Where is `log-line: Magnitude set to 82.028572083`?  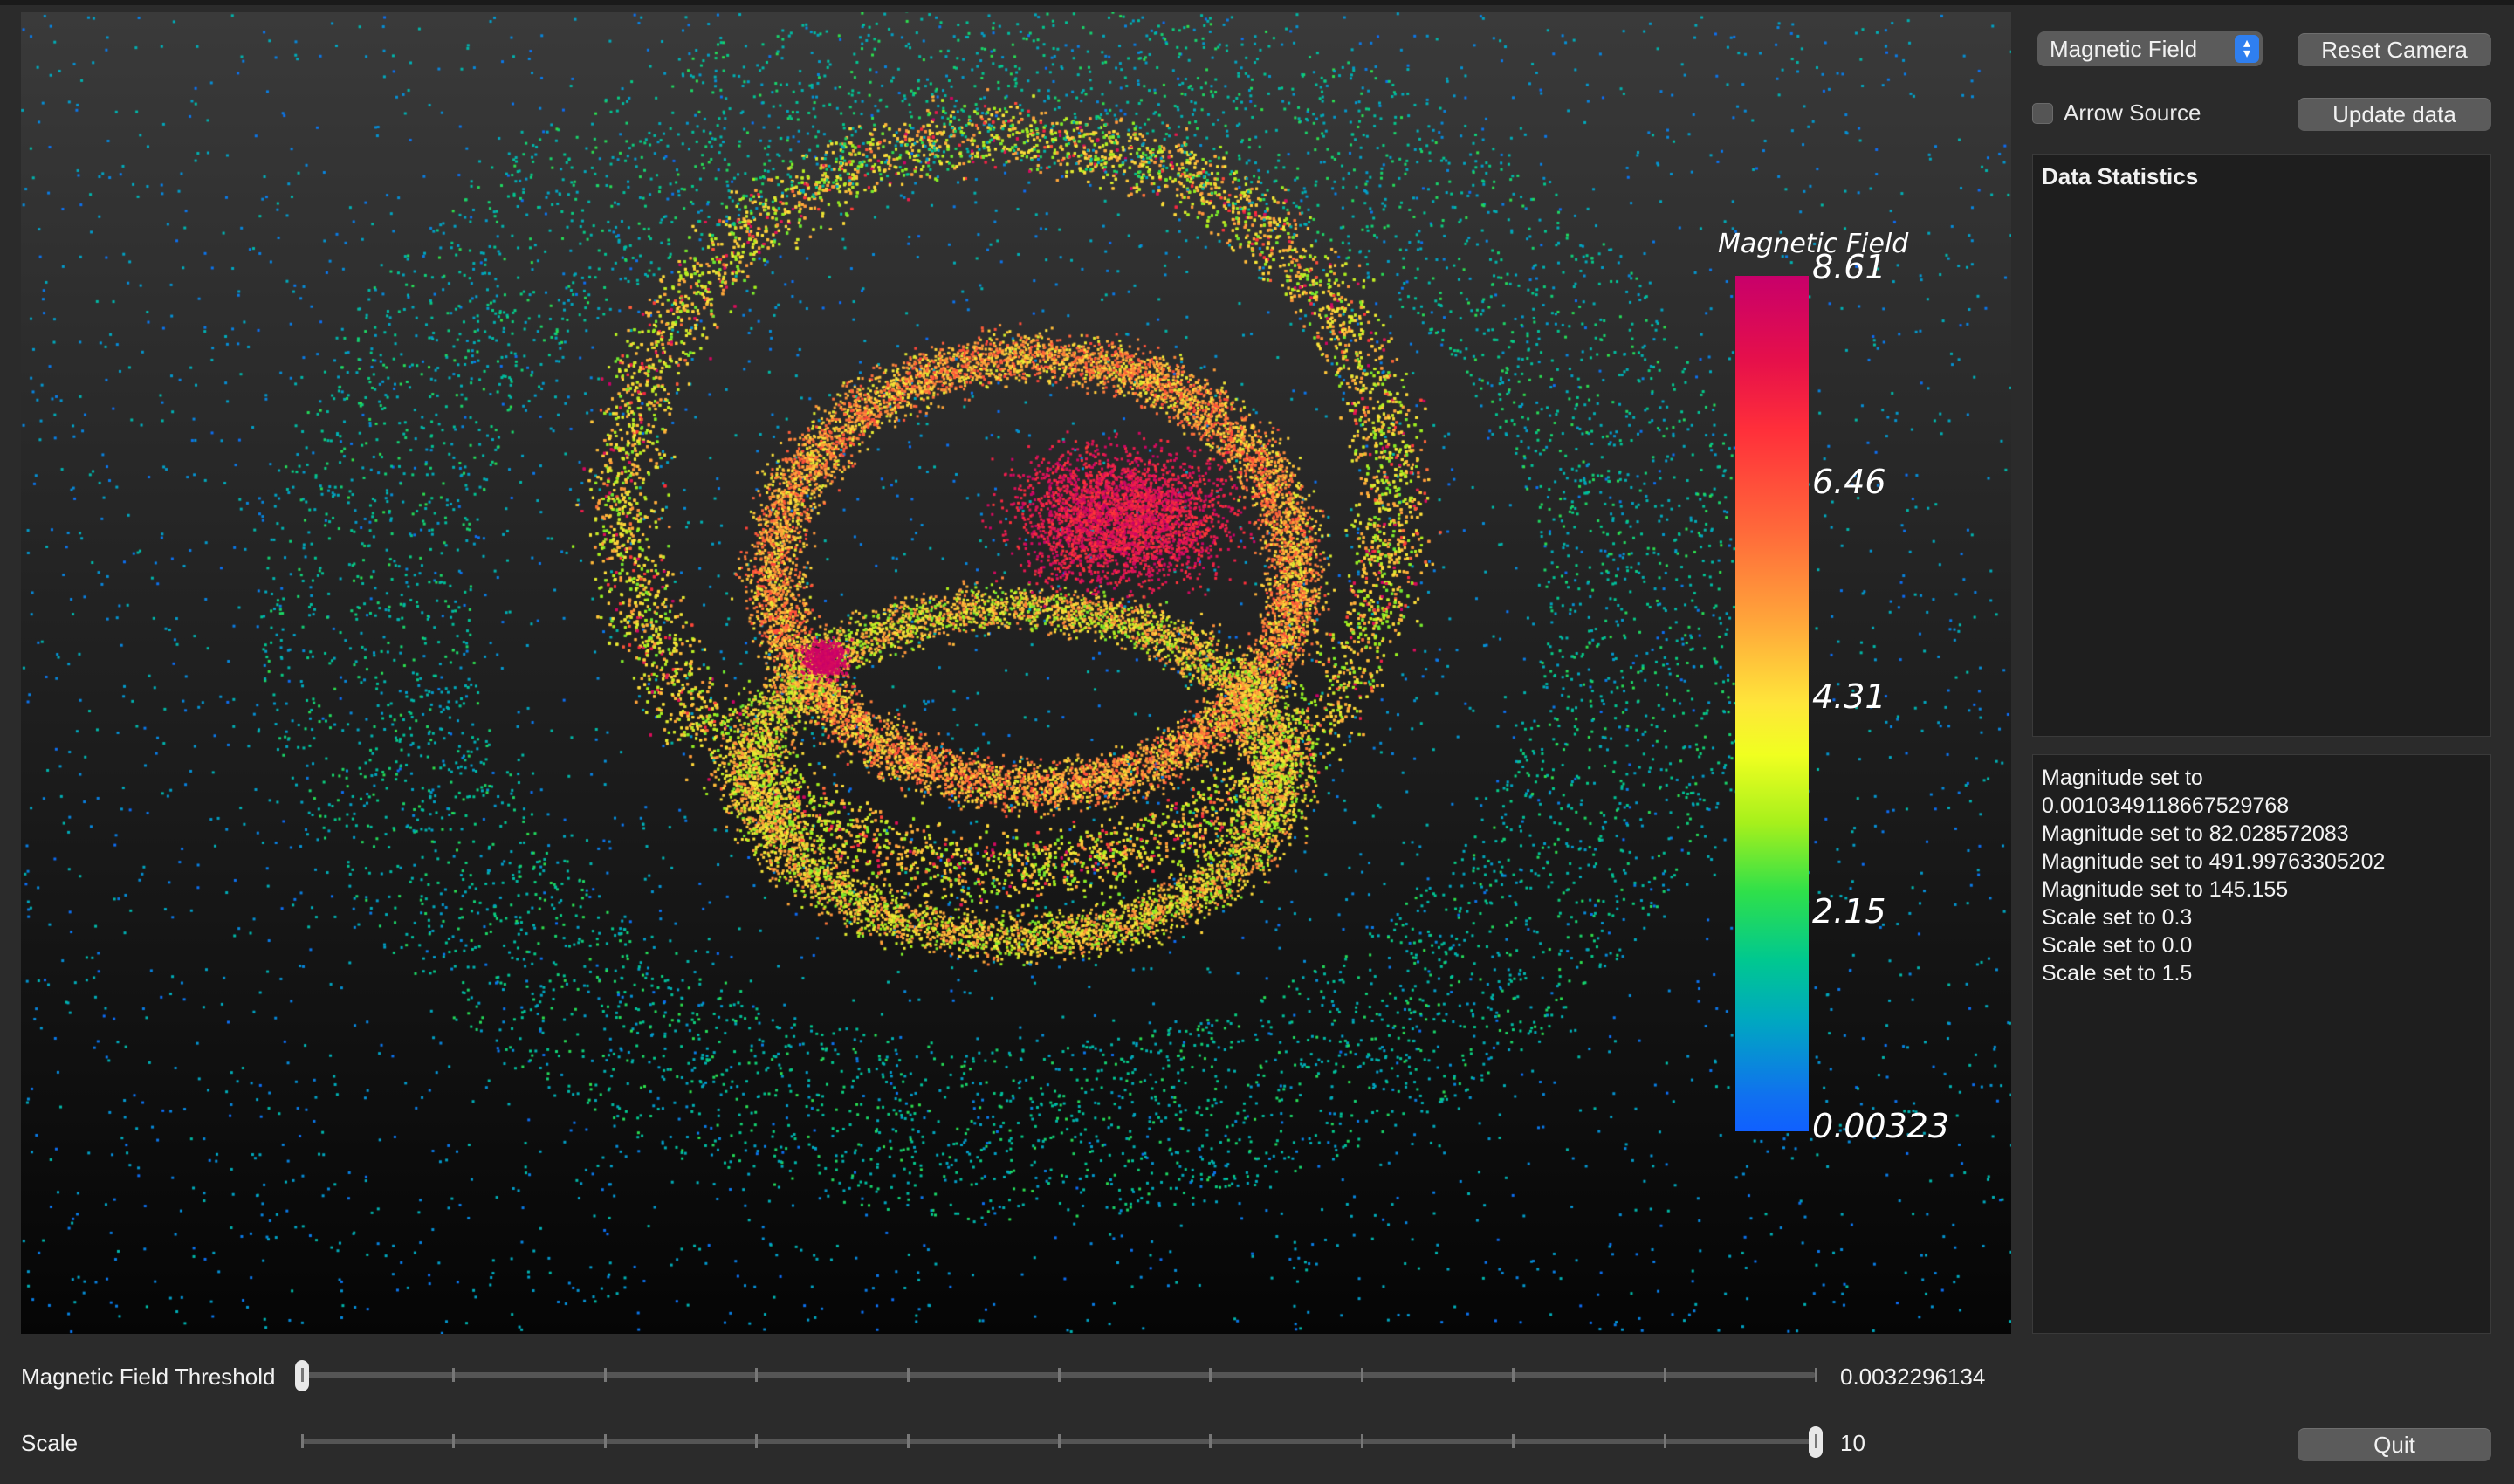 log-line: Magnitude set to 82.028572083 is located at coordinates (2195, 833).